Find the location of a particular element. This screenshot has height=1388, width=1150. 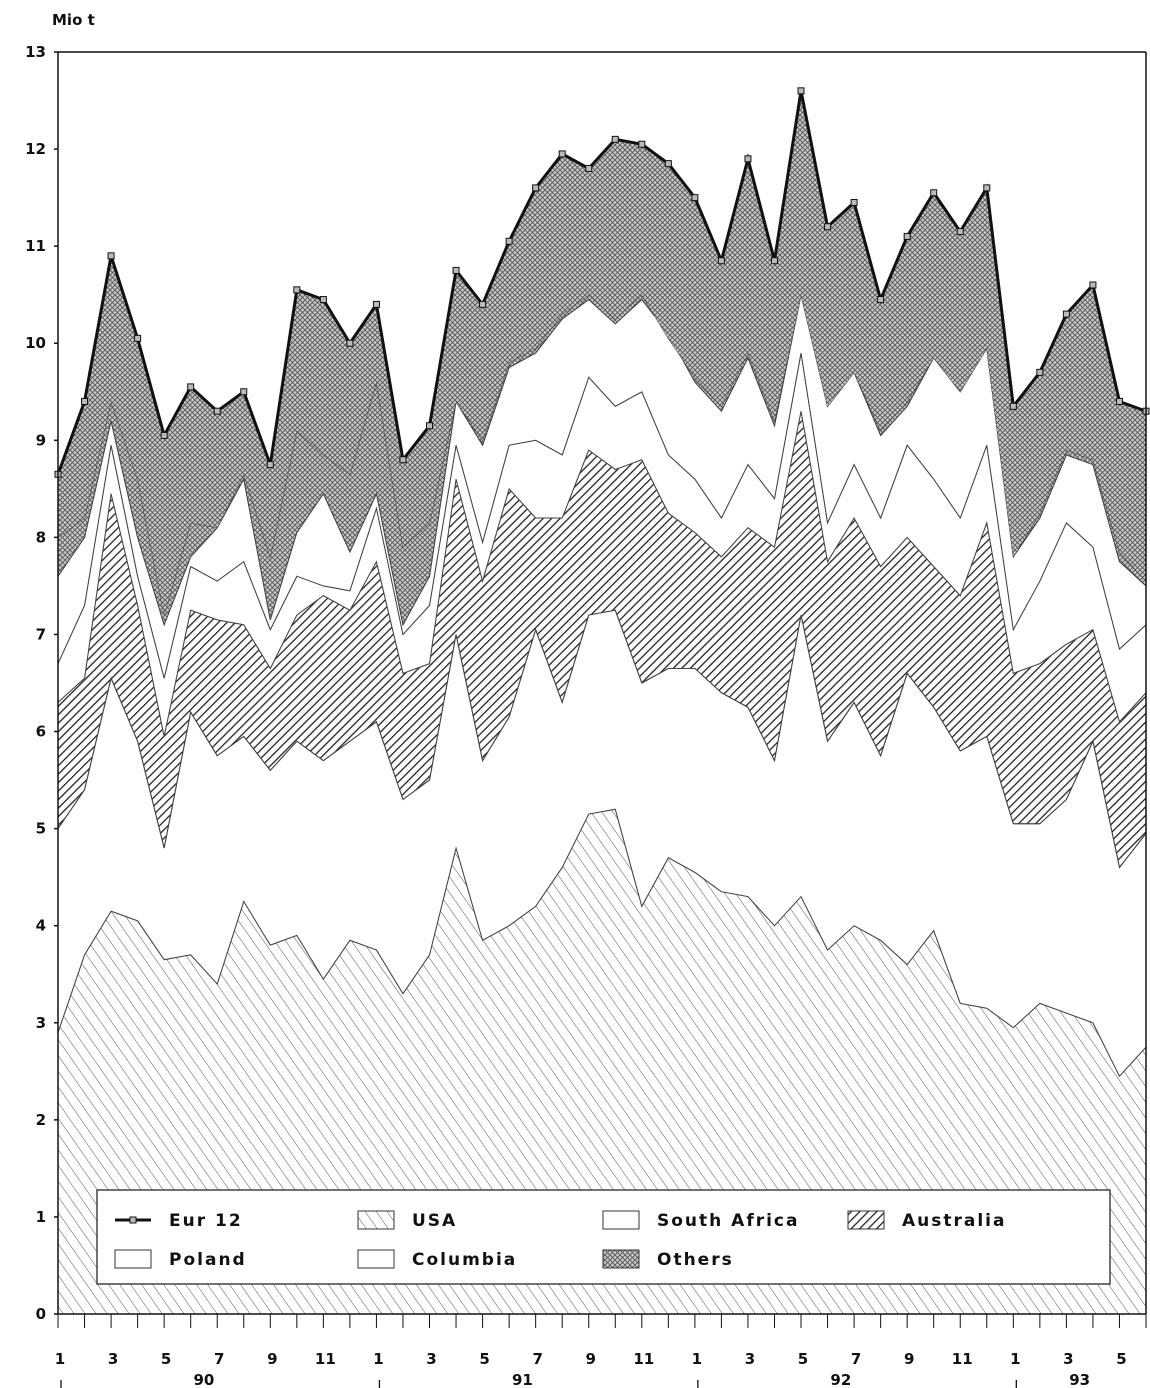

legend-label-south-africa: South Africa is located at coordinates (728, 1221).